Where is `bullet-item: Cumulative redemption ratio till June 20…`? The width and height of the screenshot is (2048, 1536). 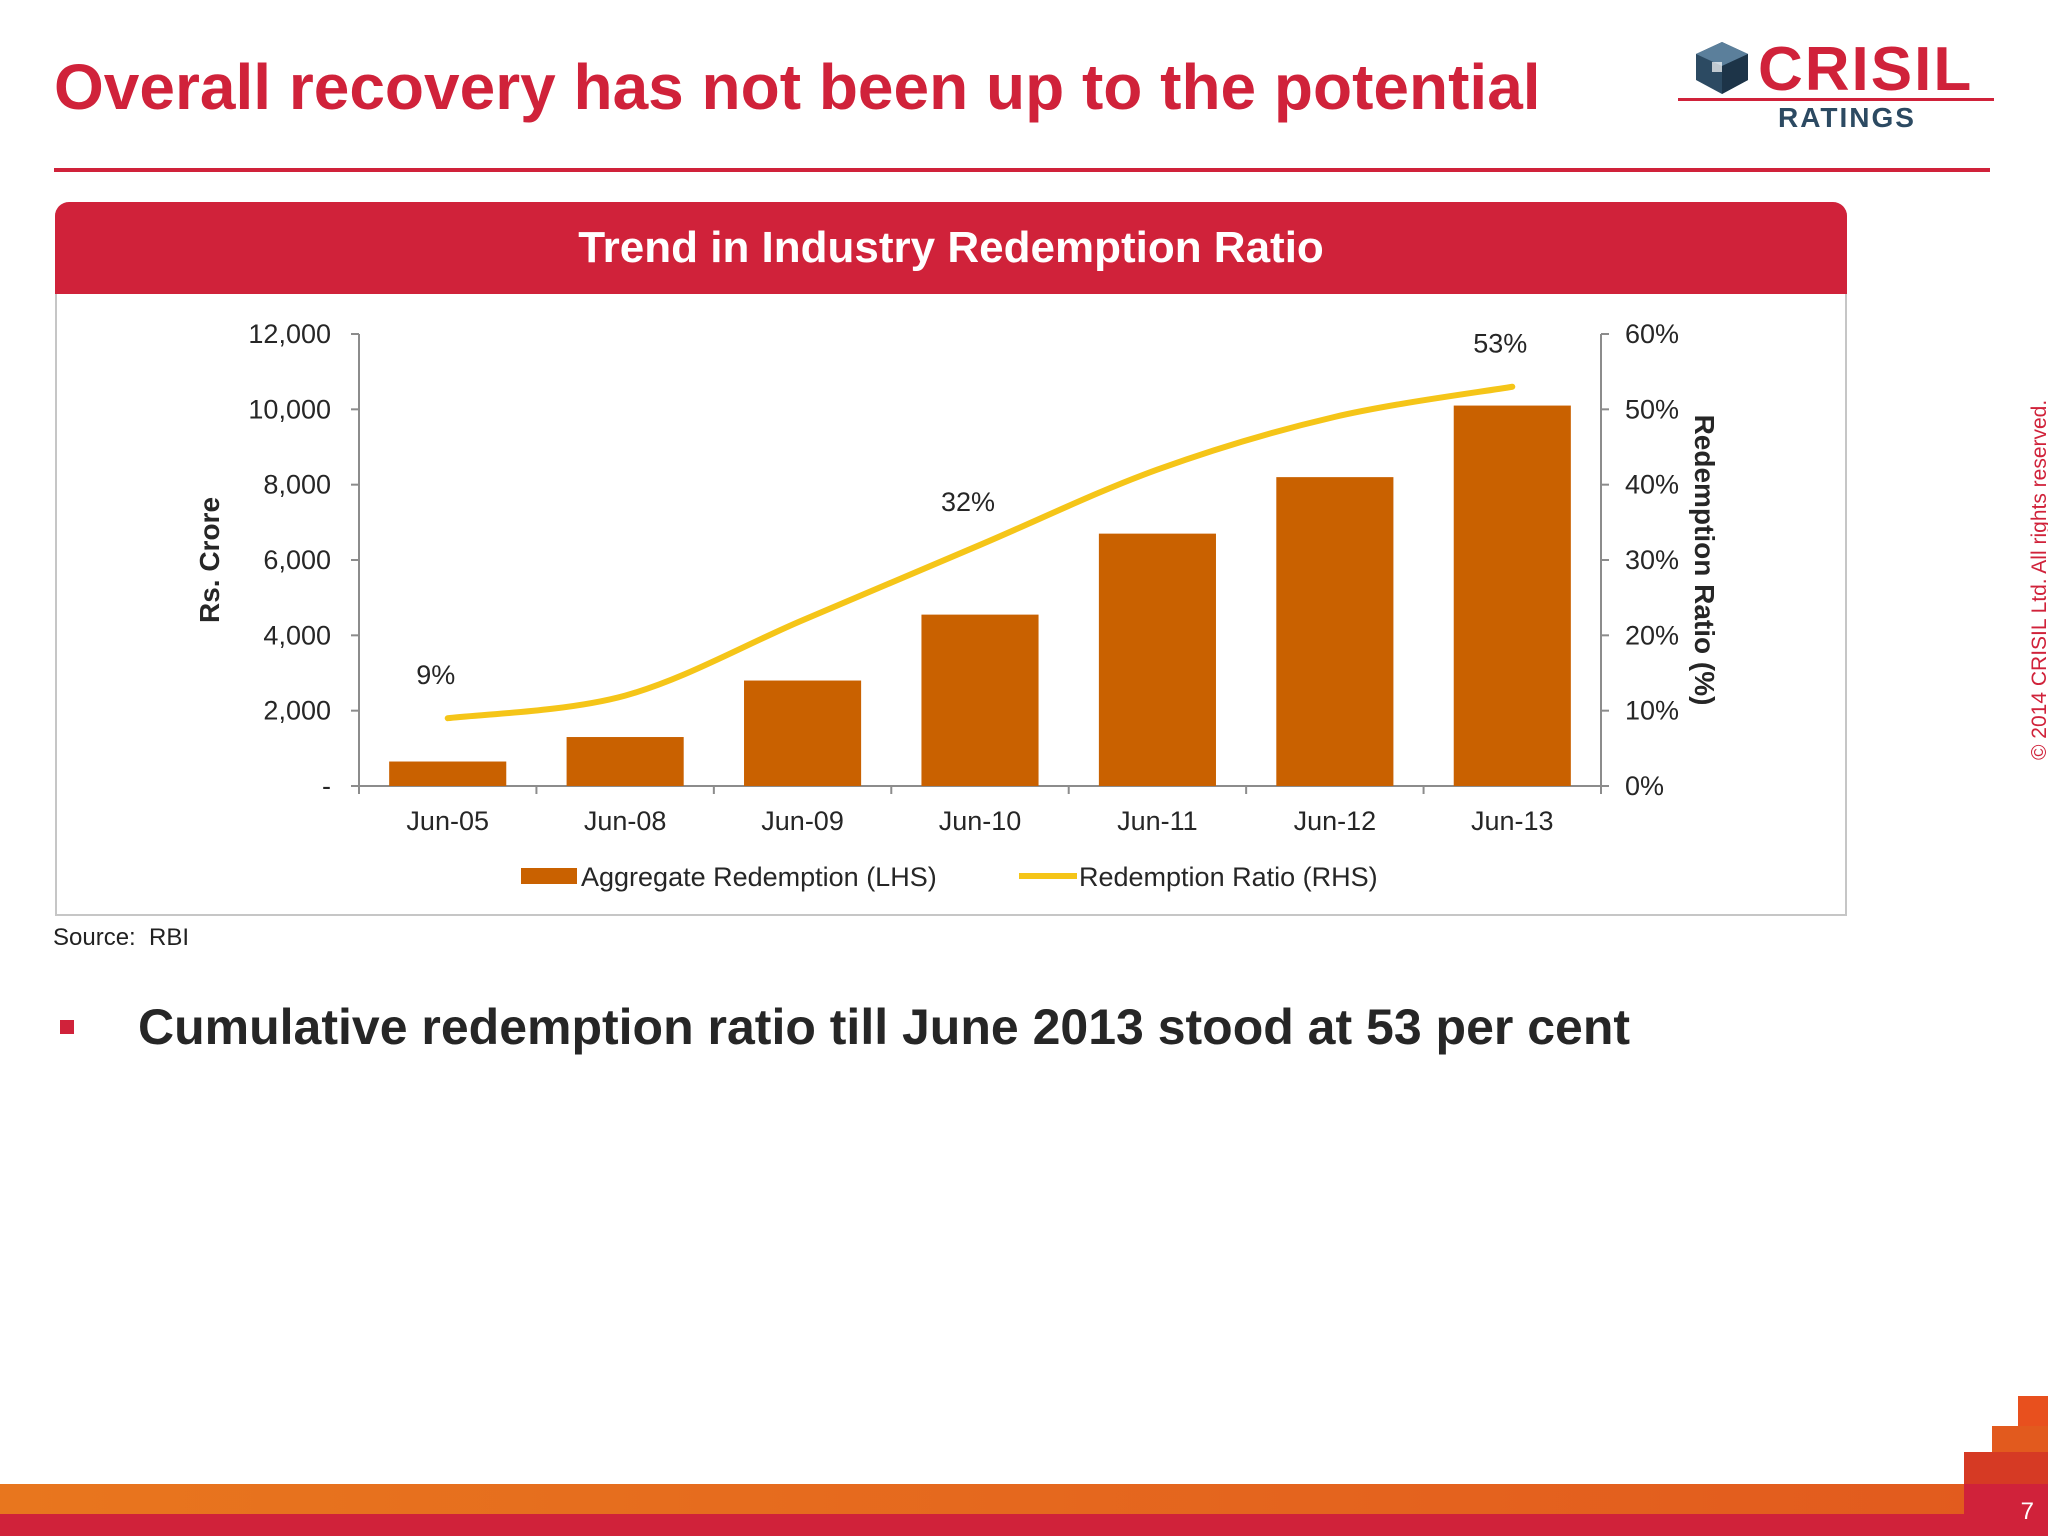
bullet-item: Cumulative redemption ratio till June 20… is located at coordinates (845, 1027).